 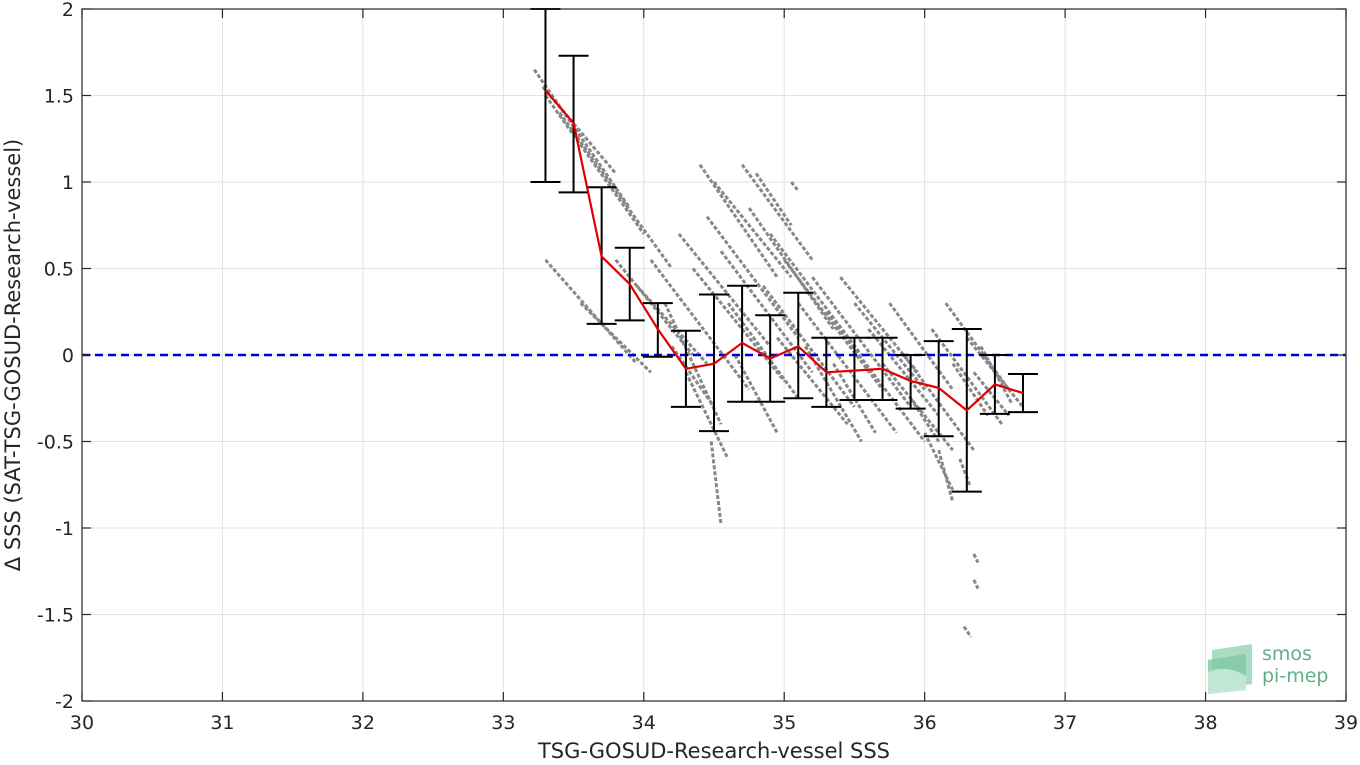 What do you see at coordinates (1065, 723) in the screenshot?
I see `x-tick-label: 37` at bounding box center [1065, 723].